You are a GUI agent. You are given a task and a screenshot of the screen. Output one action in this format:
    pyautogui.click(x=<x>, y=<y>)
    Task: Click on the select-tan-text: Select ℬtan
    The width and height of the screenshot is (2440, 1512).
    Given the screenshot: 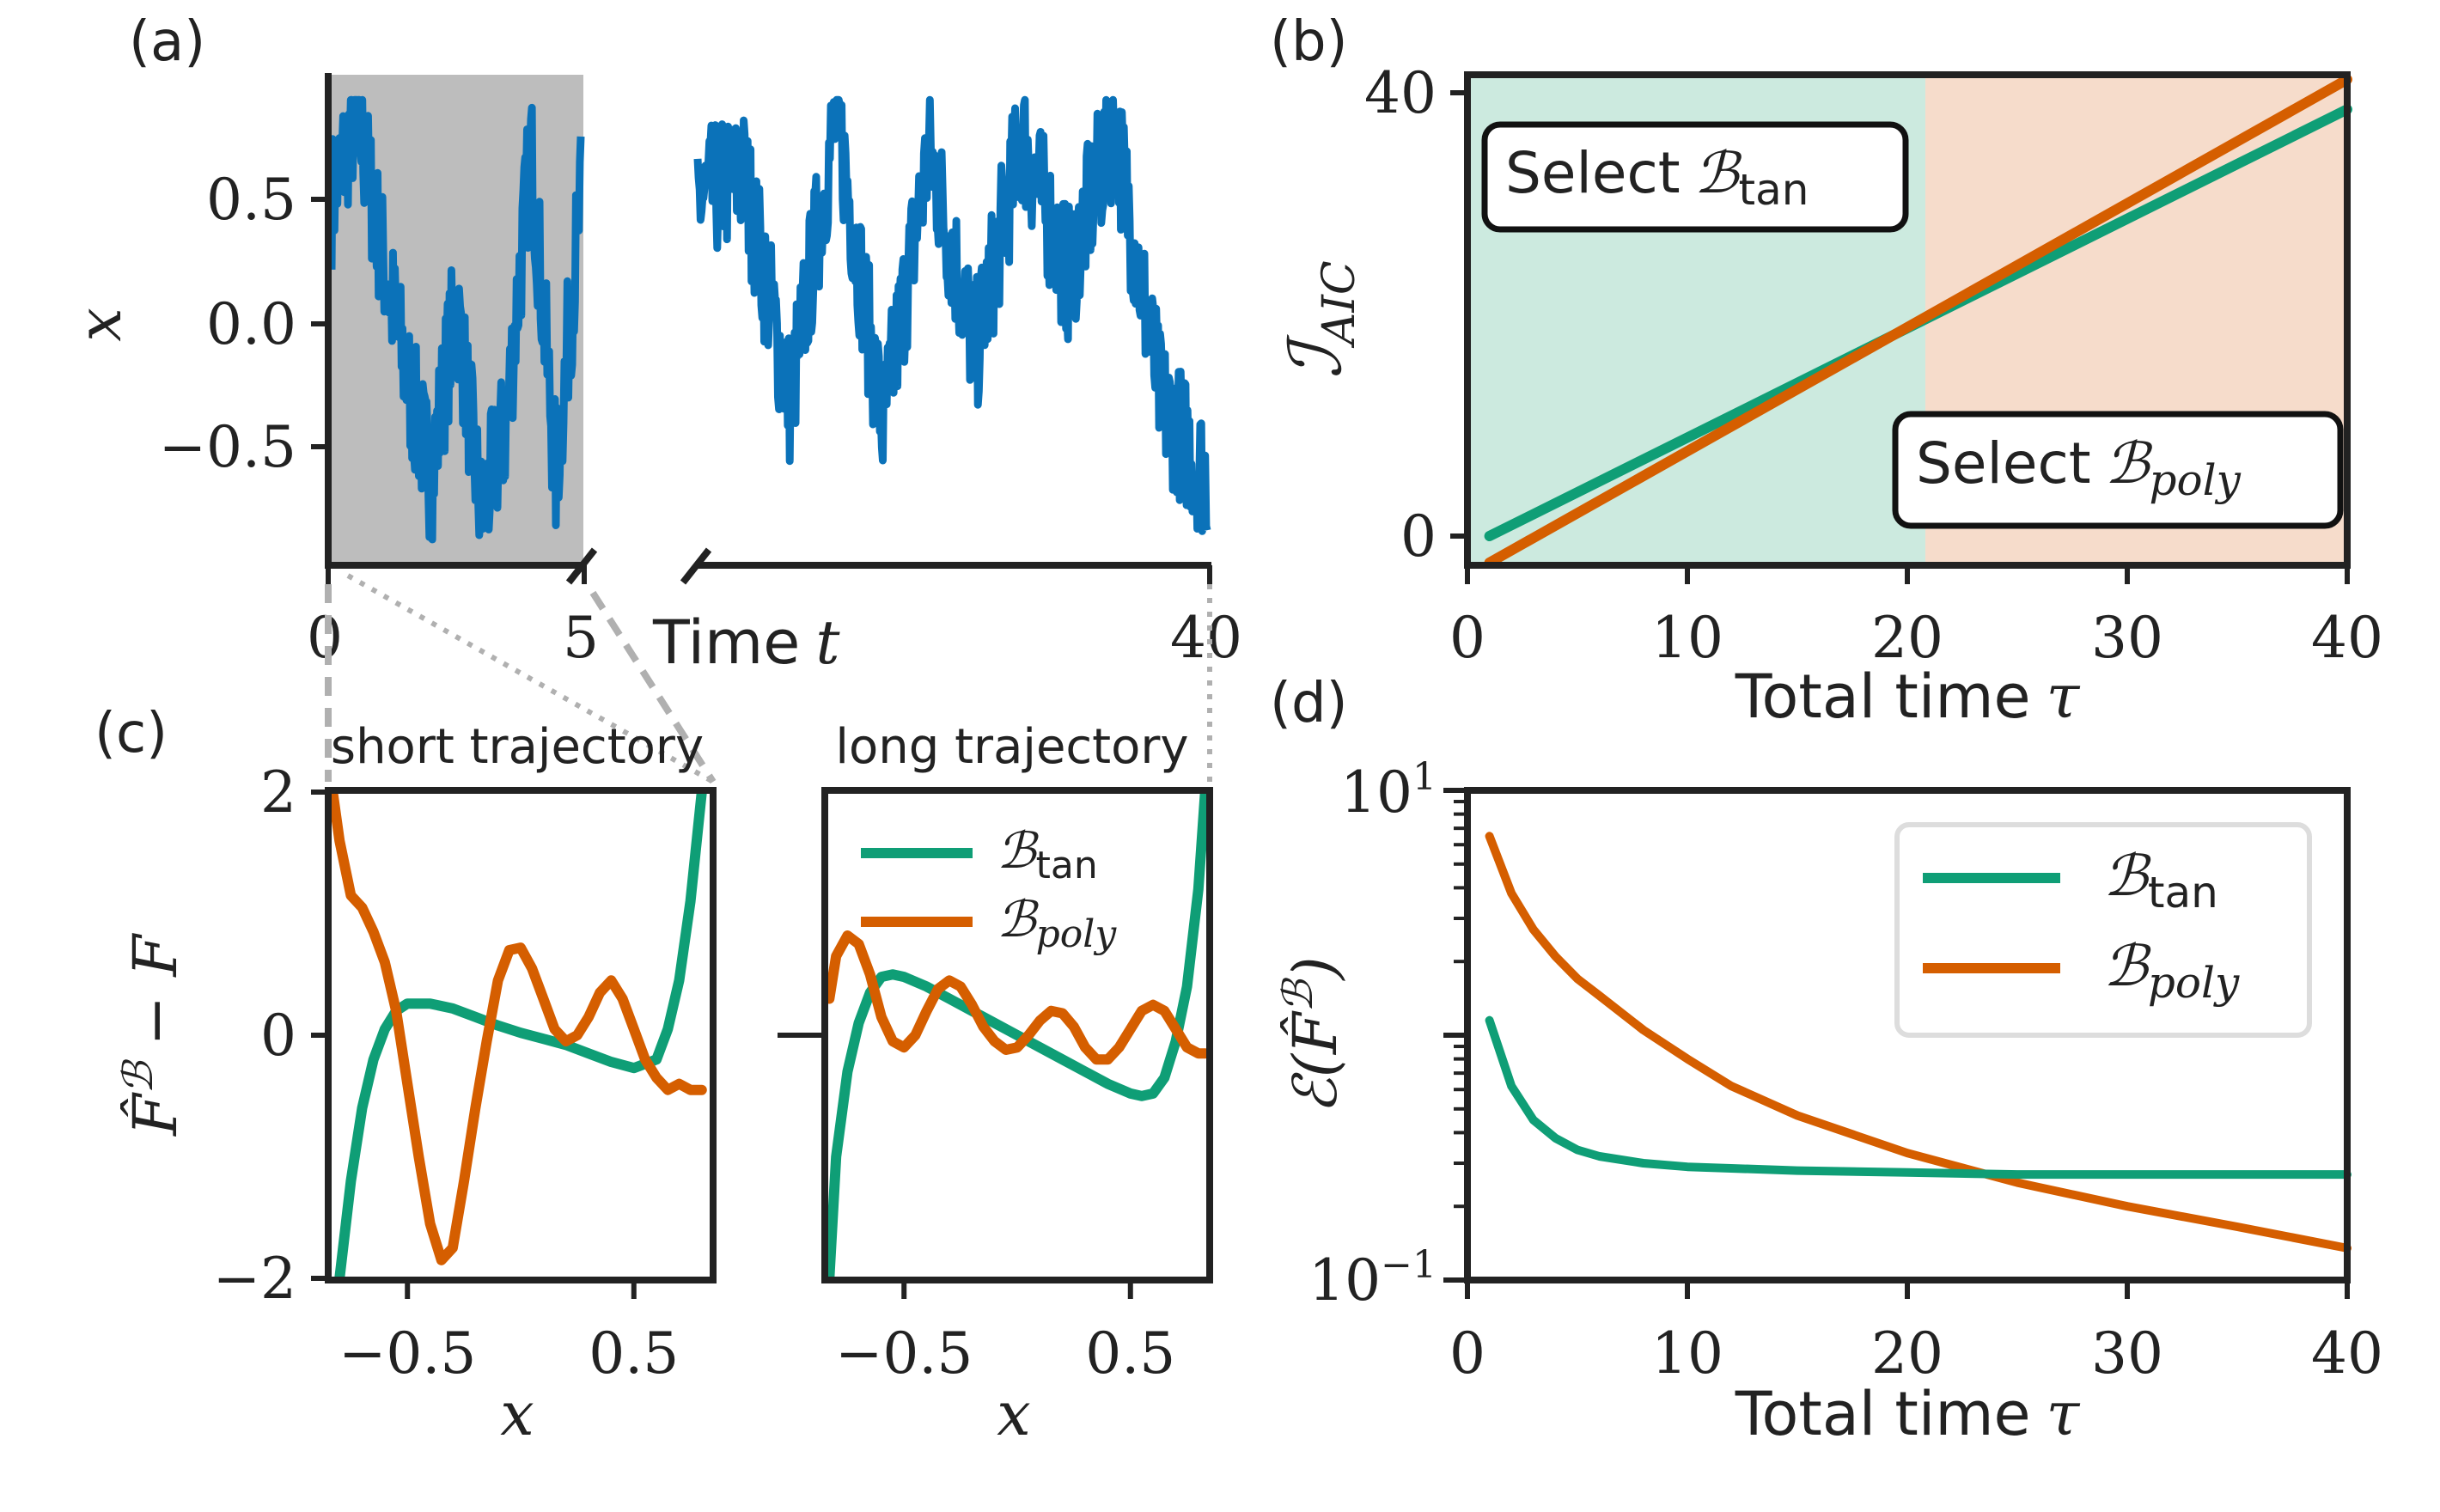 What is the action you would take?
    pyautogui.click(x=1657, y=177)
    